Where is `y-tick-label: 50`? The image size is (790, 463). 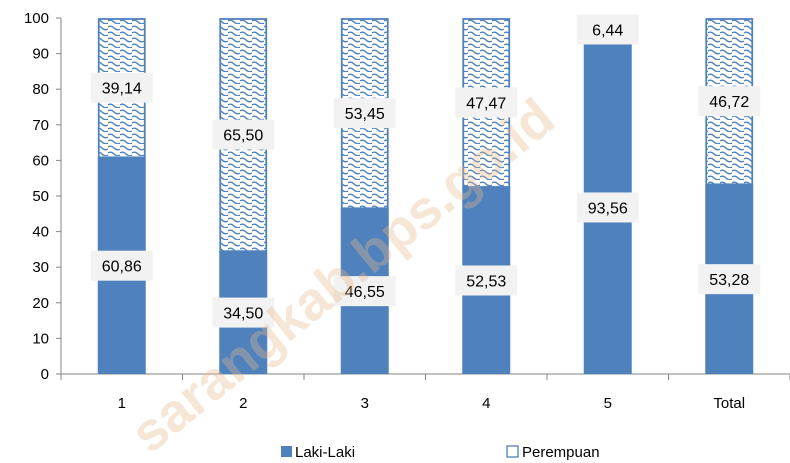 y-tick-label: 50 is located at coordinates (40, 196).